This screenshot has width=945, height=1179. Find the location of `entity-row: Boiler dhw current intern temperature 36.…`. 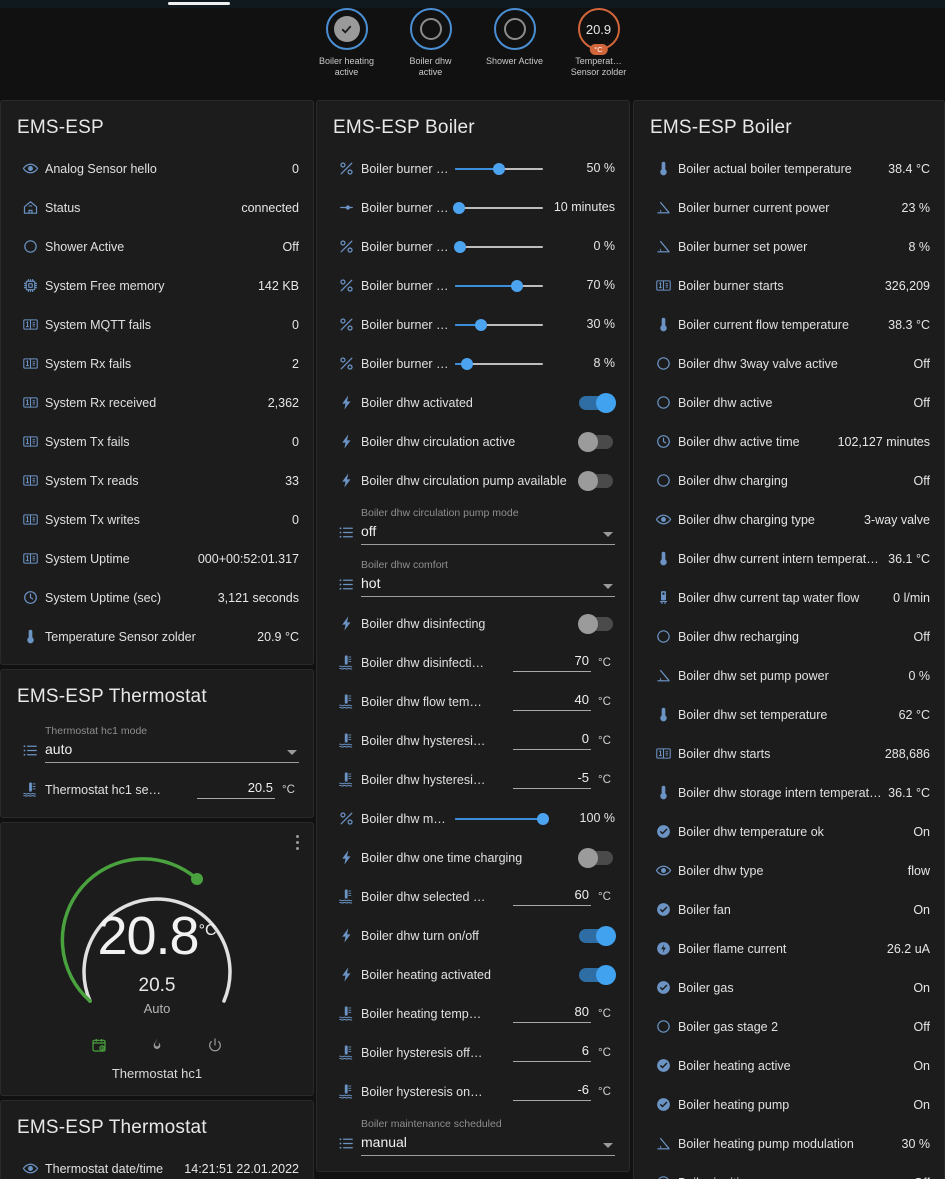

entity-row: Boiler dhw current intern temperature 36.… is located at coordinates (789, 558).